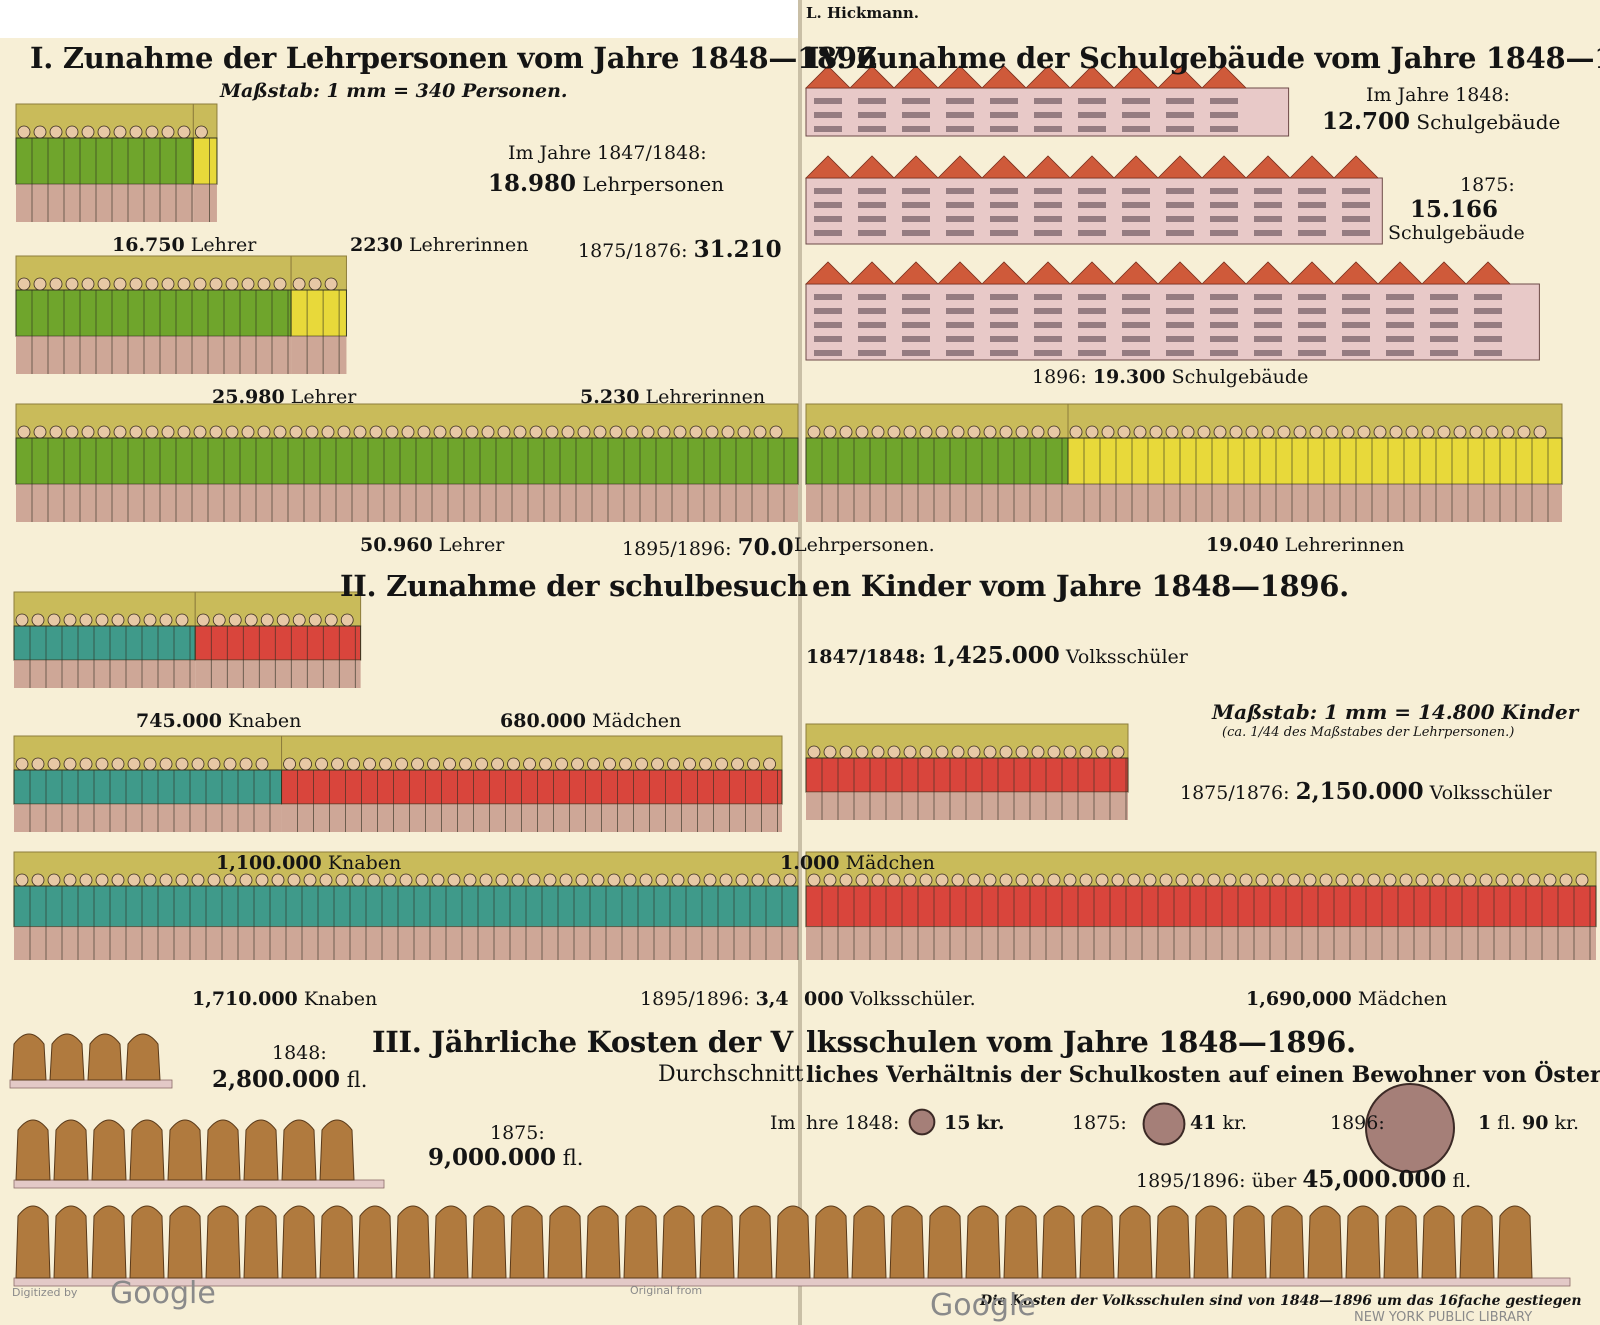  What do you see at coordinates (967, 771) in the screenshot?
I see `pupils-1875/1876-girls-cont` at bounding box center [967, 771].